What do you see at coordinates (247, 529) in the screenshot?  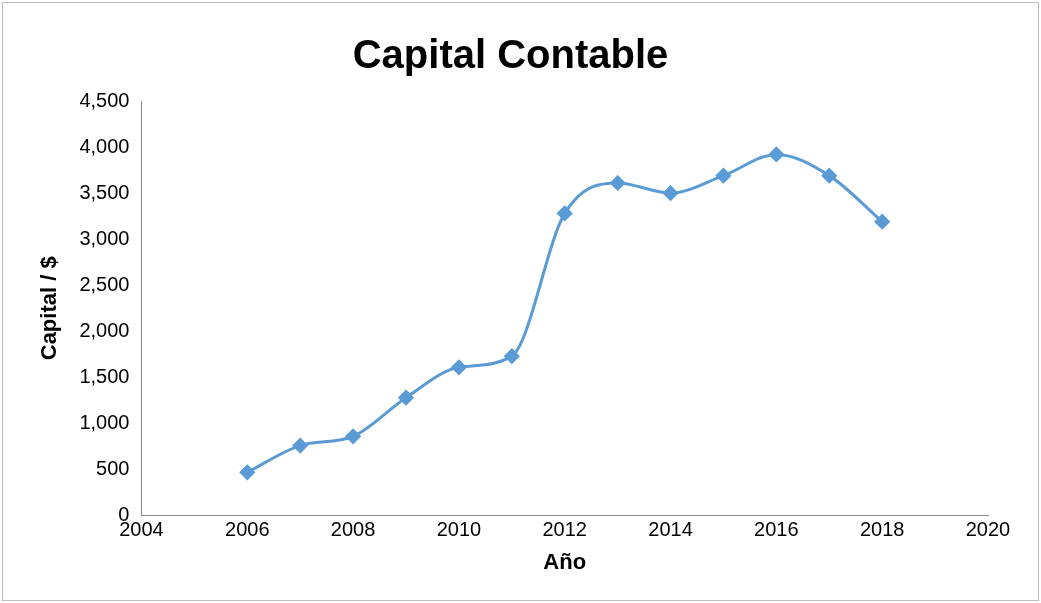 I see `x-tick-label: 2006` at bounding box center [247, 529].